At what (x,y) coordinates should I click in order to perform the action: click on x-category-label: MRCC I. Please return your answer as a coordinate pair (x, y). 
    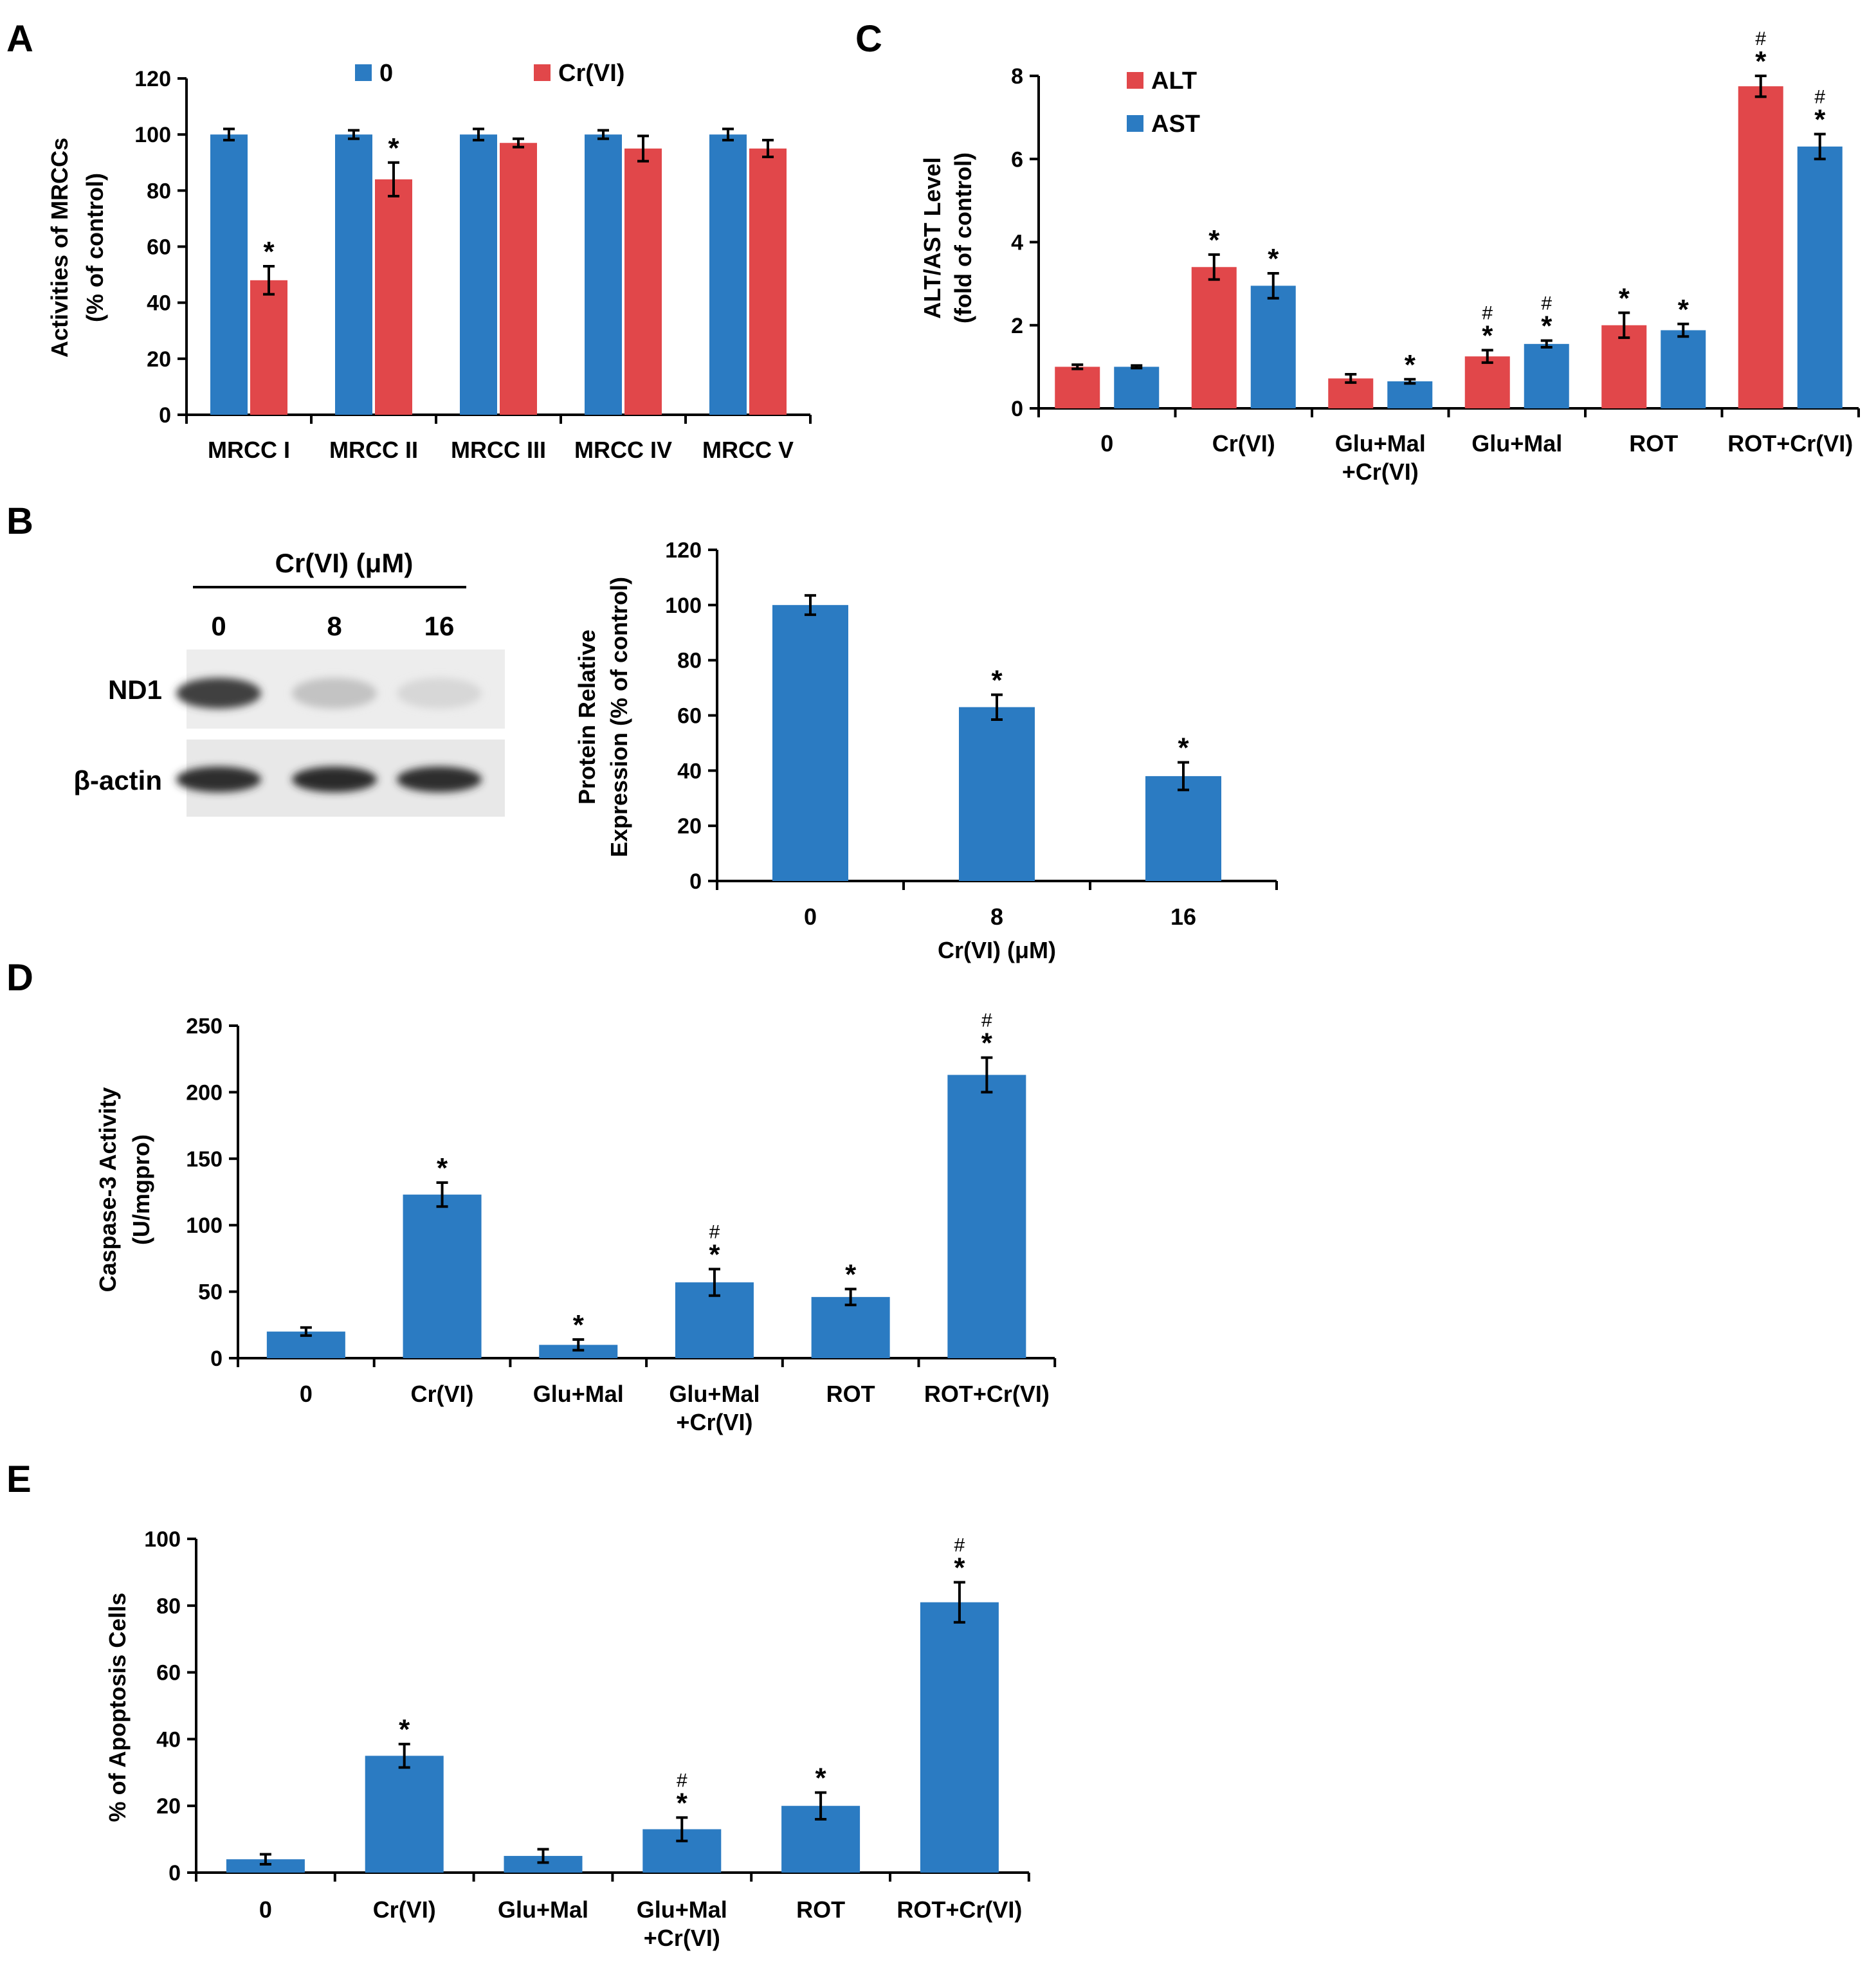
    Looking at the image, I should click on (249, 450).